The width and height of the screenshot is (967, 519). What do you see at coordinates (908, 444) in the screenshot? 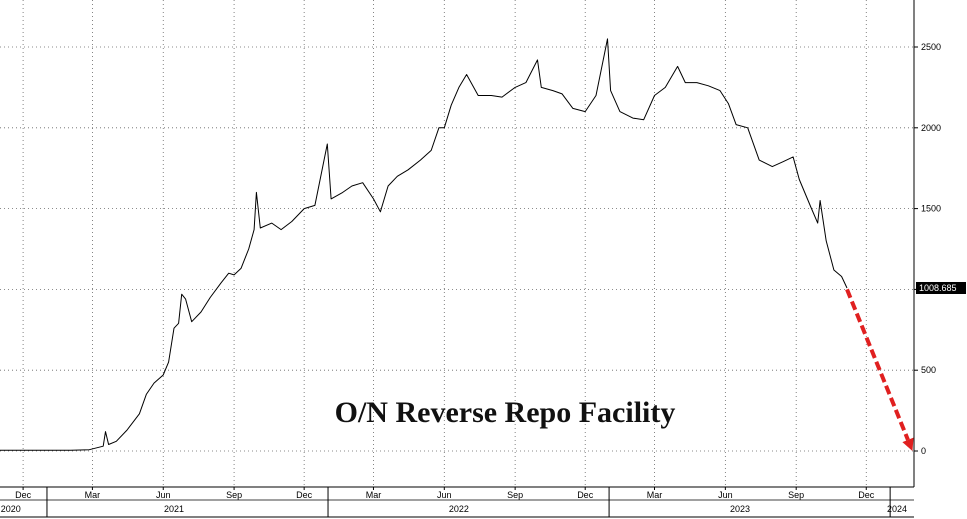
I see `projection-arrow-head` at bounding box center [908, 444].